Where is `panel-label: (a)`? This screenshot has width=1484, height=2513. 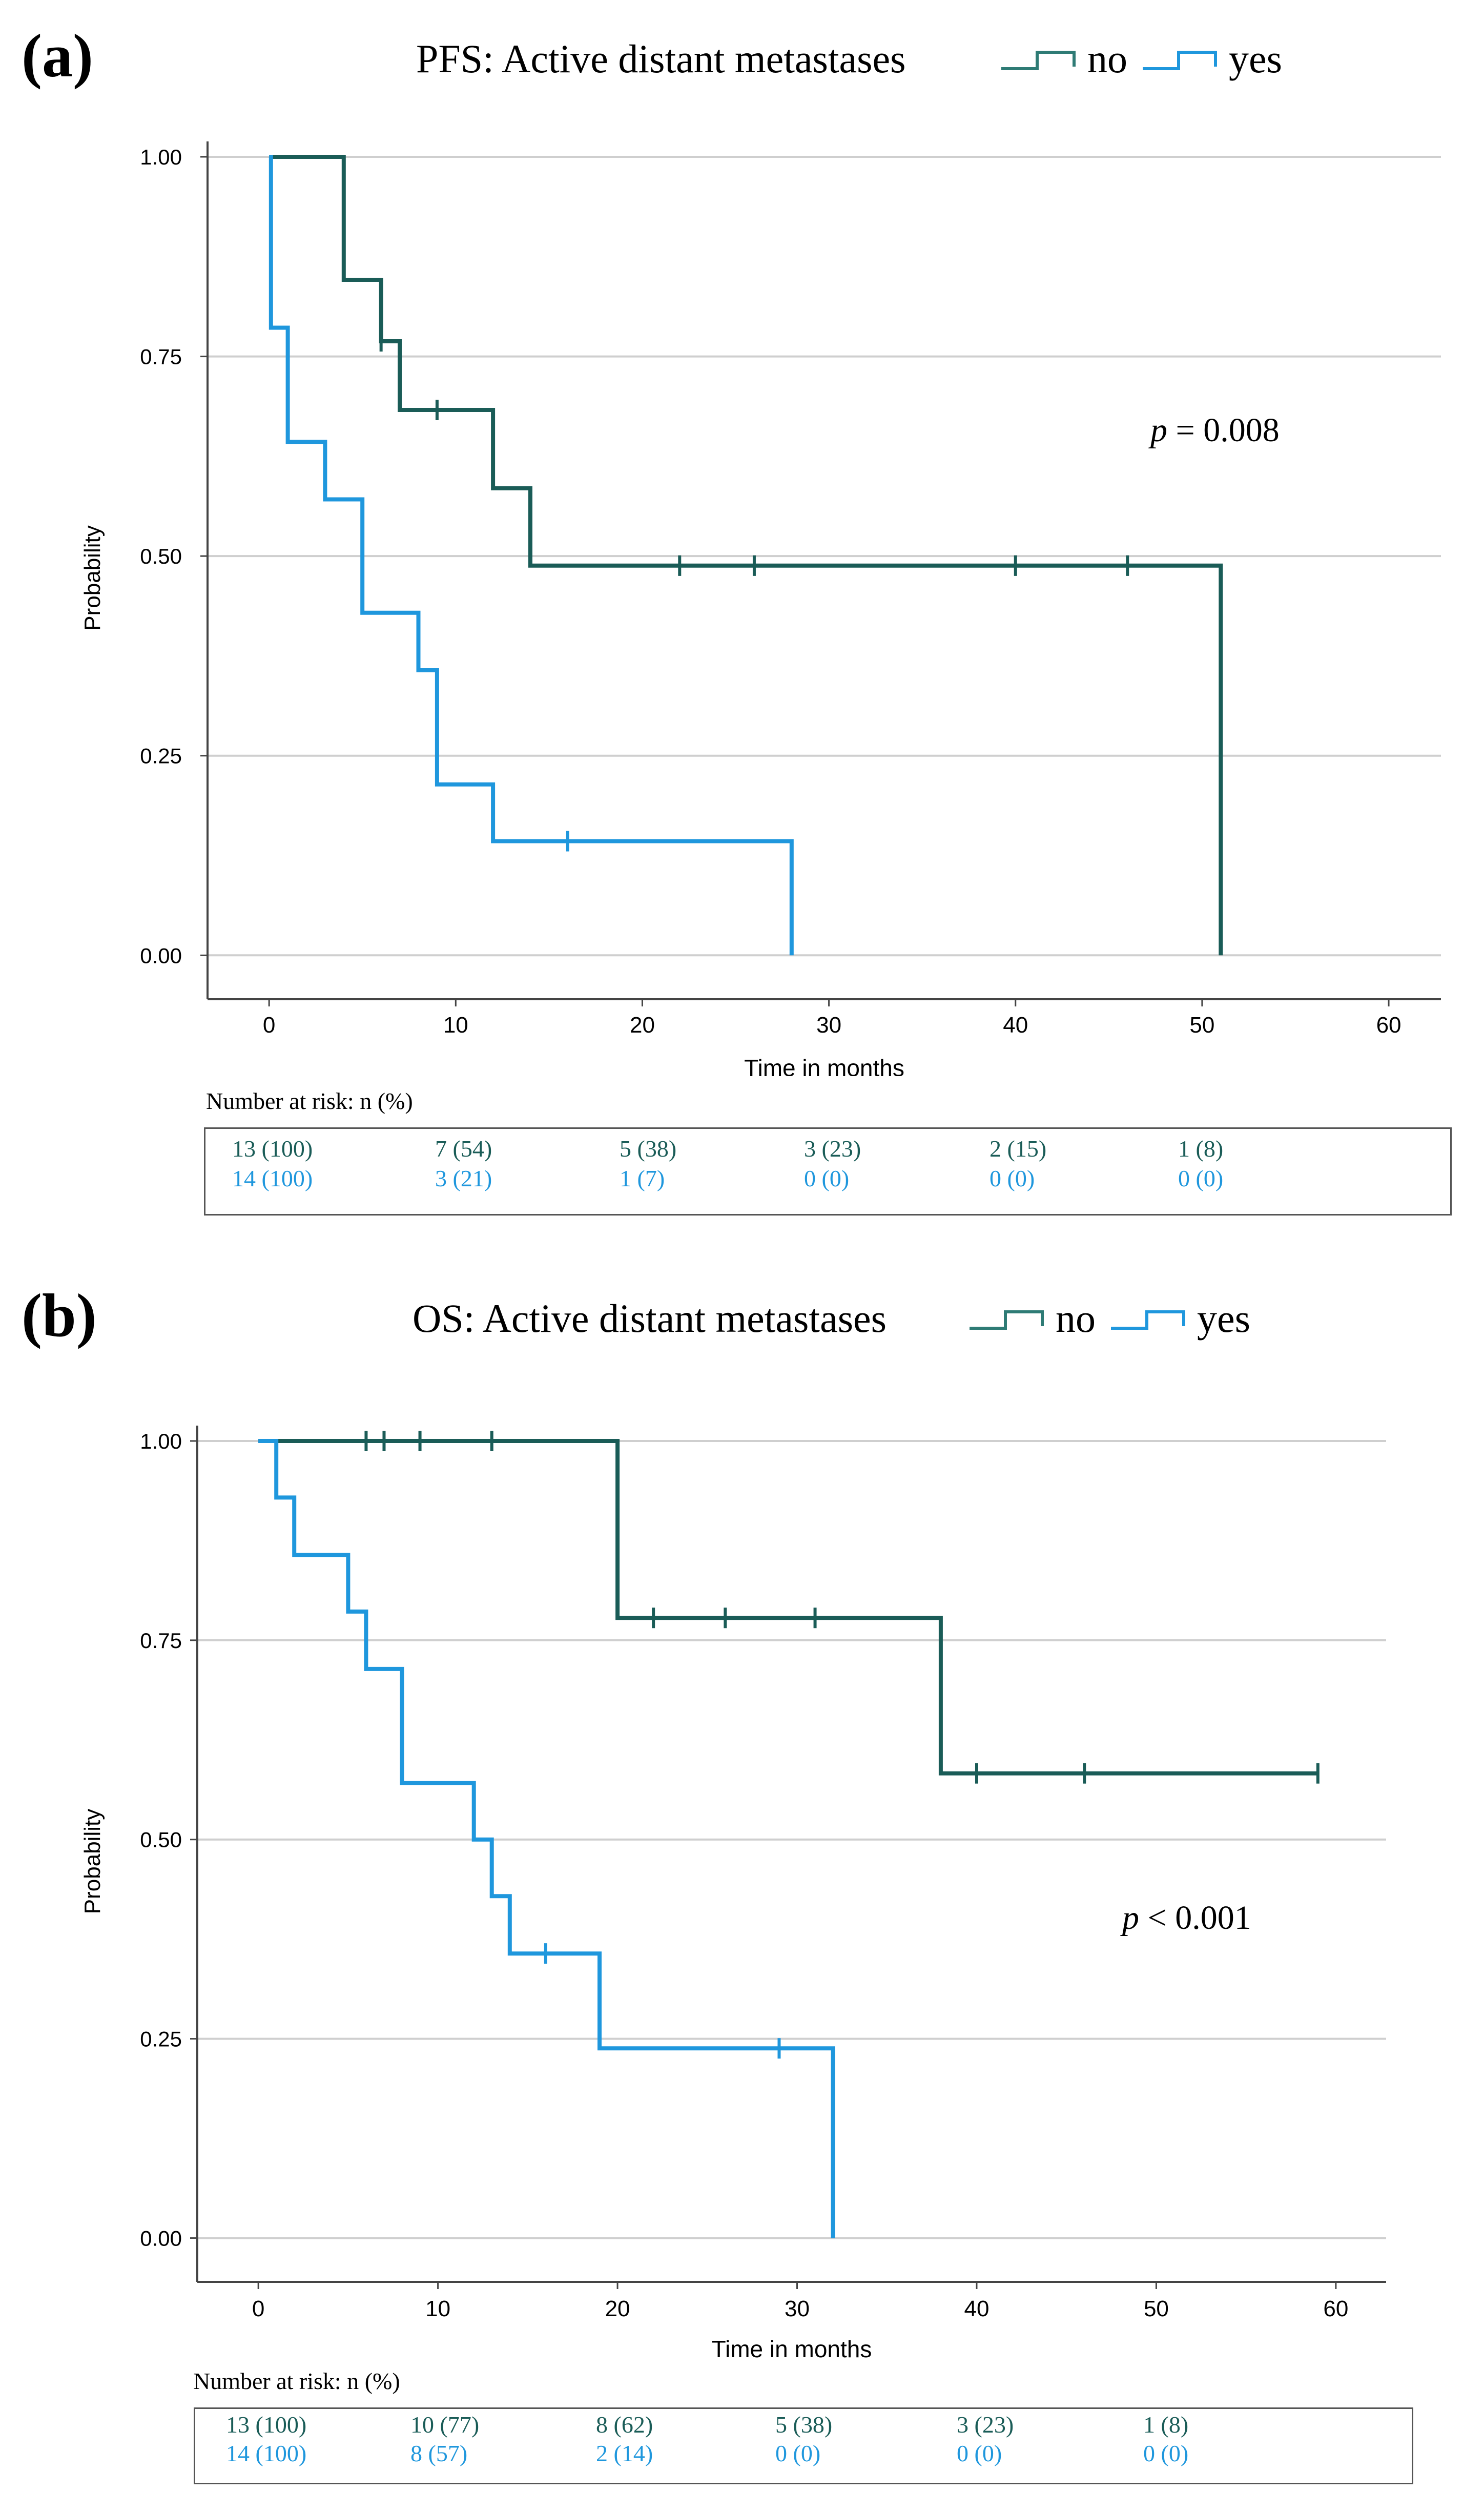
panel-label: (a) is located at coordinates (58, 56).